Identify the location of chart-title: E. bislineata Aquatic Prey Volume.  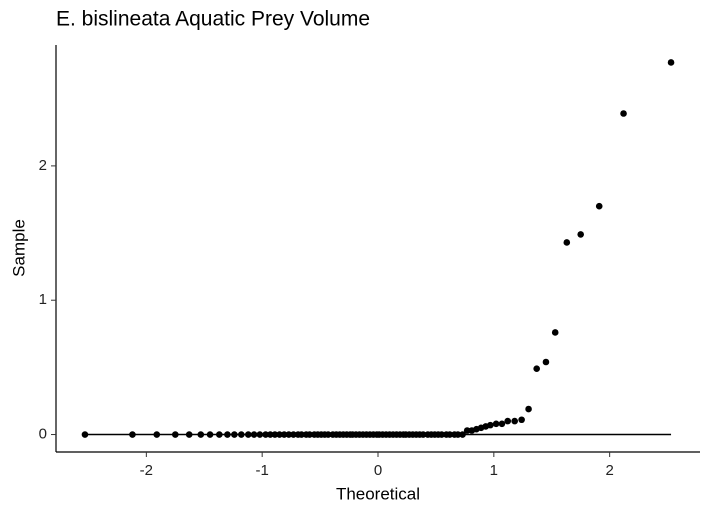
(213, 19).